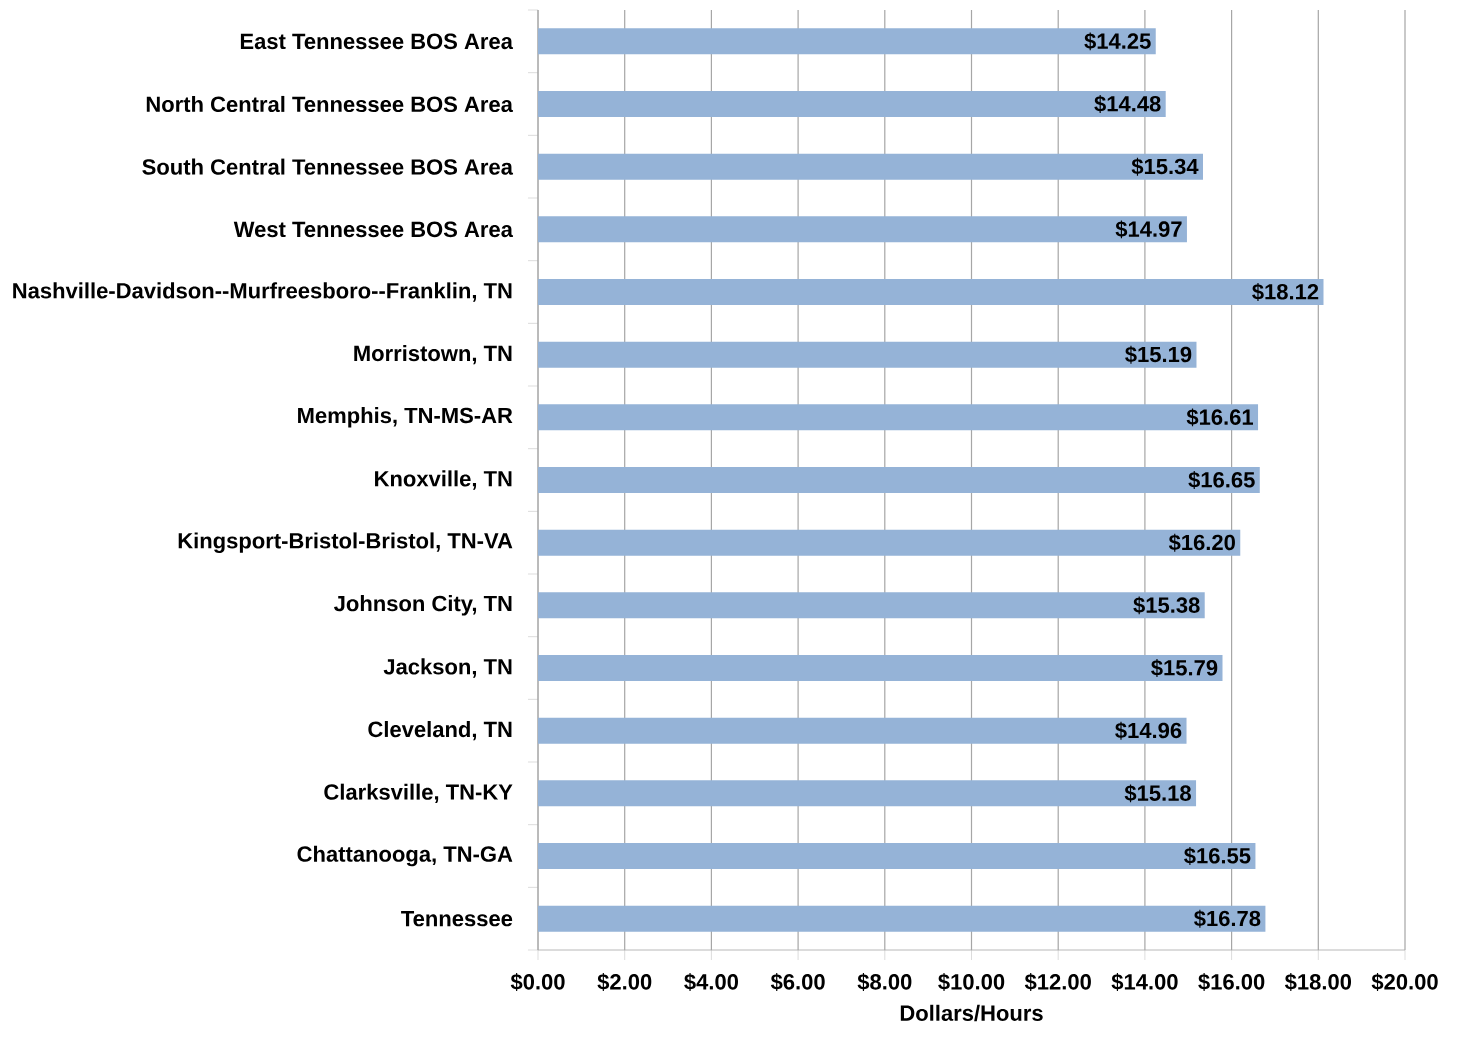  Describe the element at coordinates (1220, 417) in the screenshot. I see `data-label: $16.61` at that location.